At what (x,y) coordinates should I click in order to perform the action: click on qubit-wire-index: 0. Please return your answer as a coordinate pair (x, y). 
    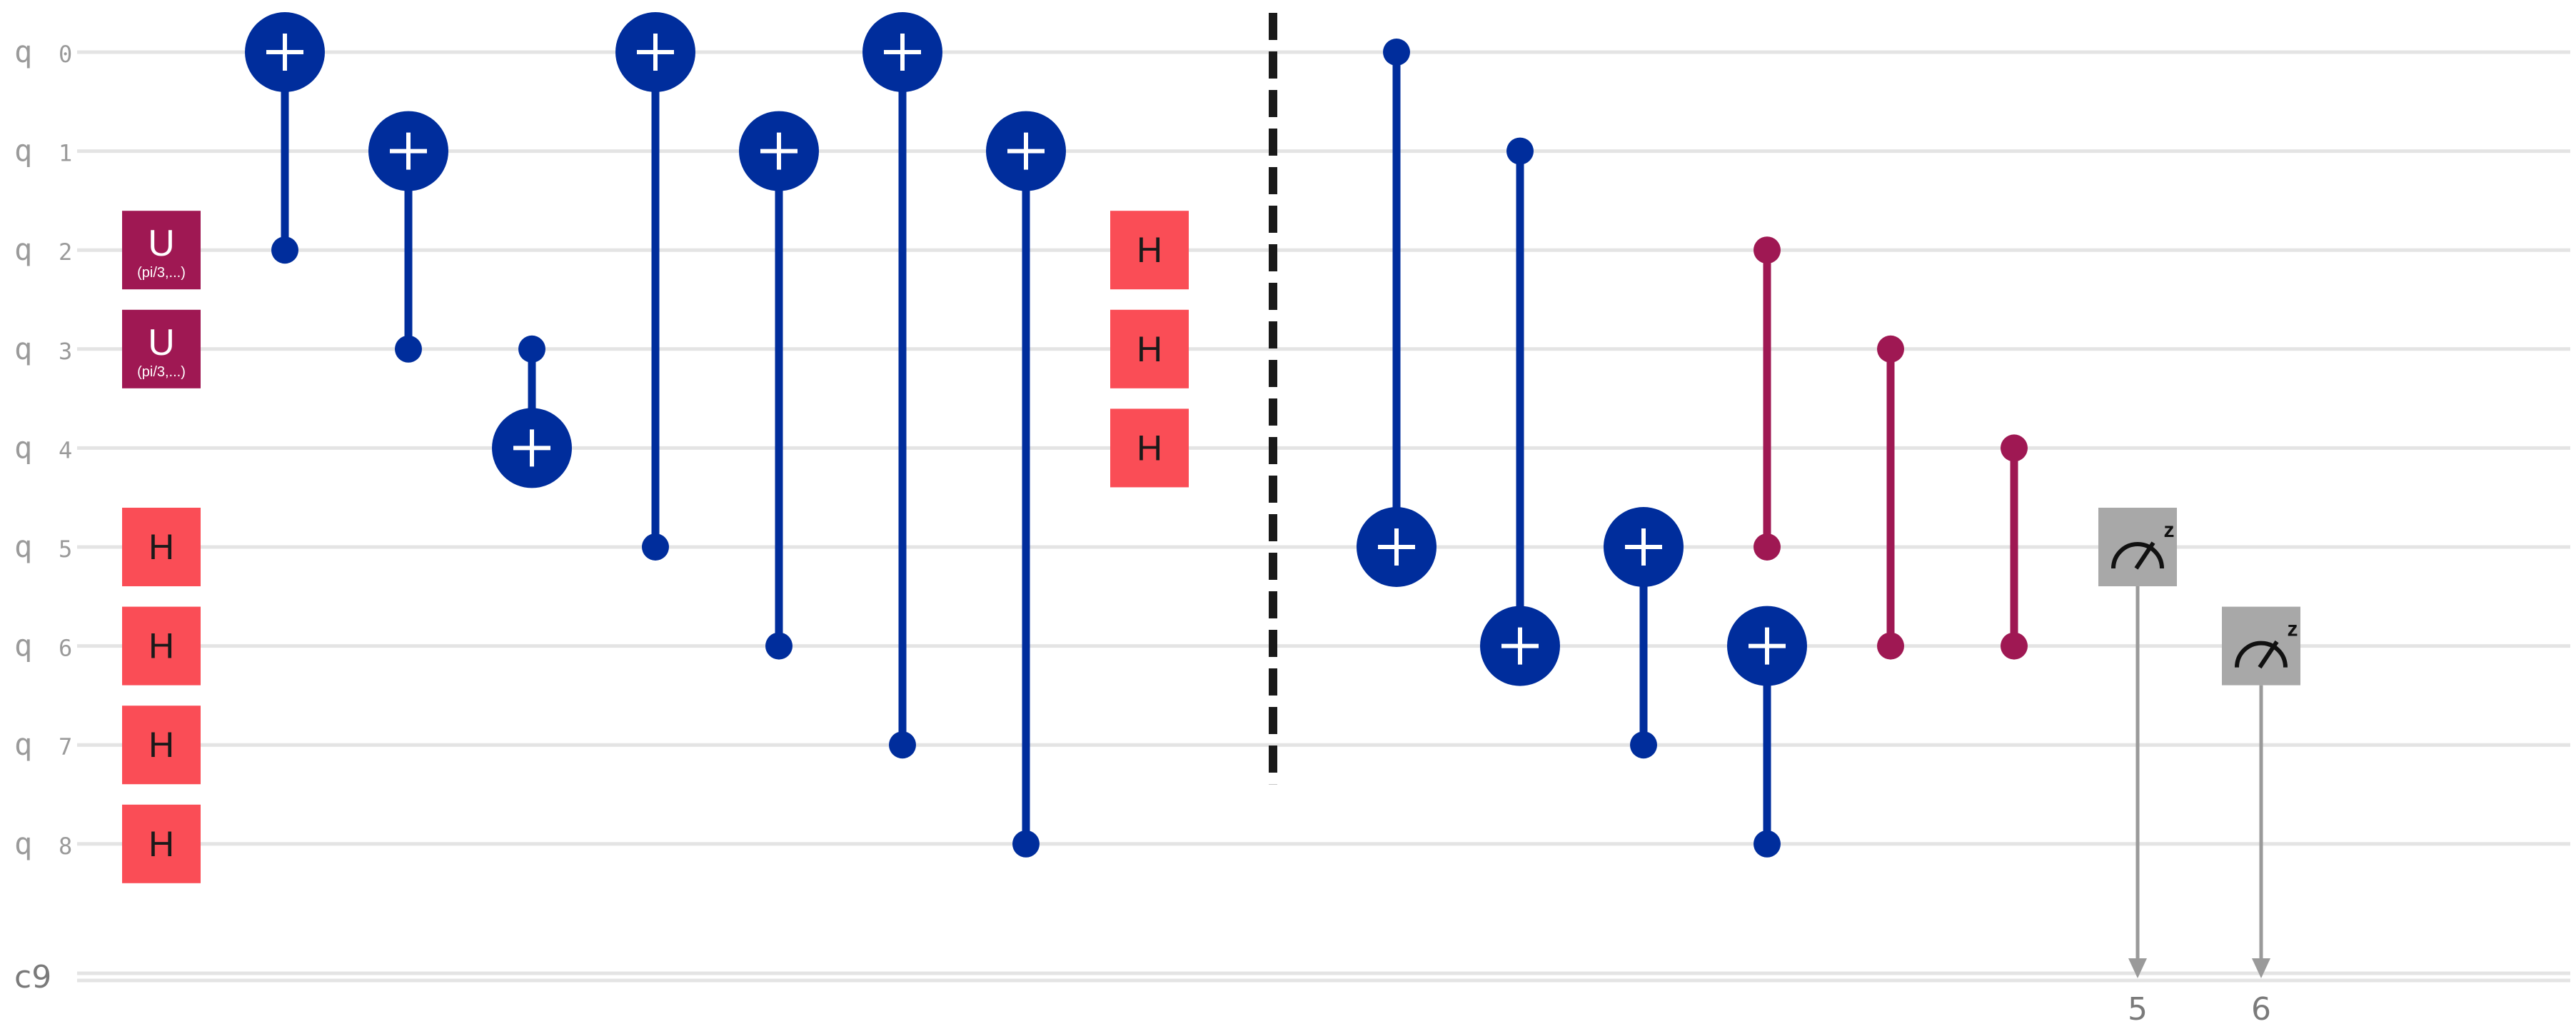
    Looking at the image, I should click on (65, 54).